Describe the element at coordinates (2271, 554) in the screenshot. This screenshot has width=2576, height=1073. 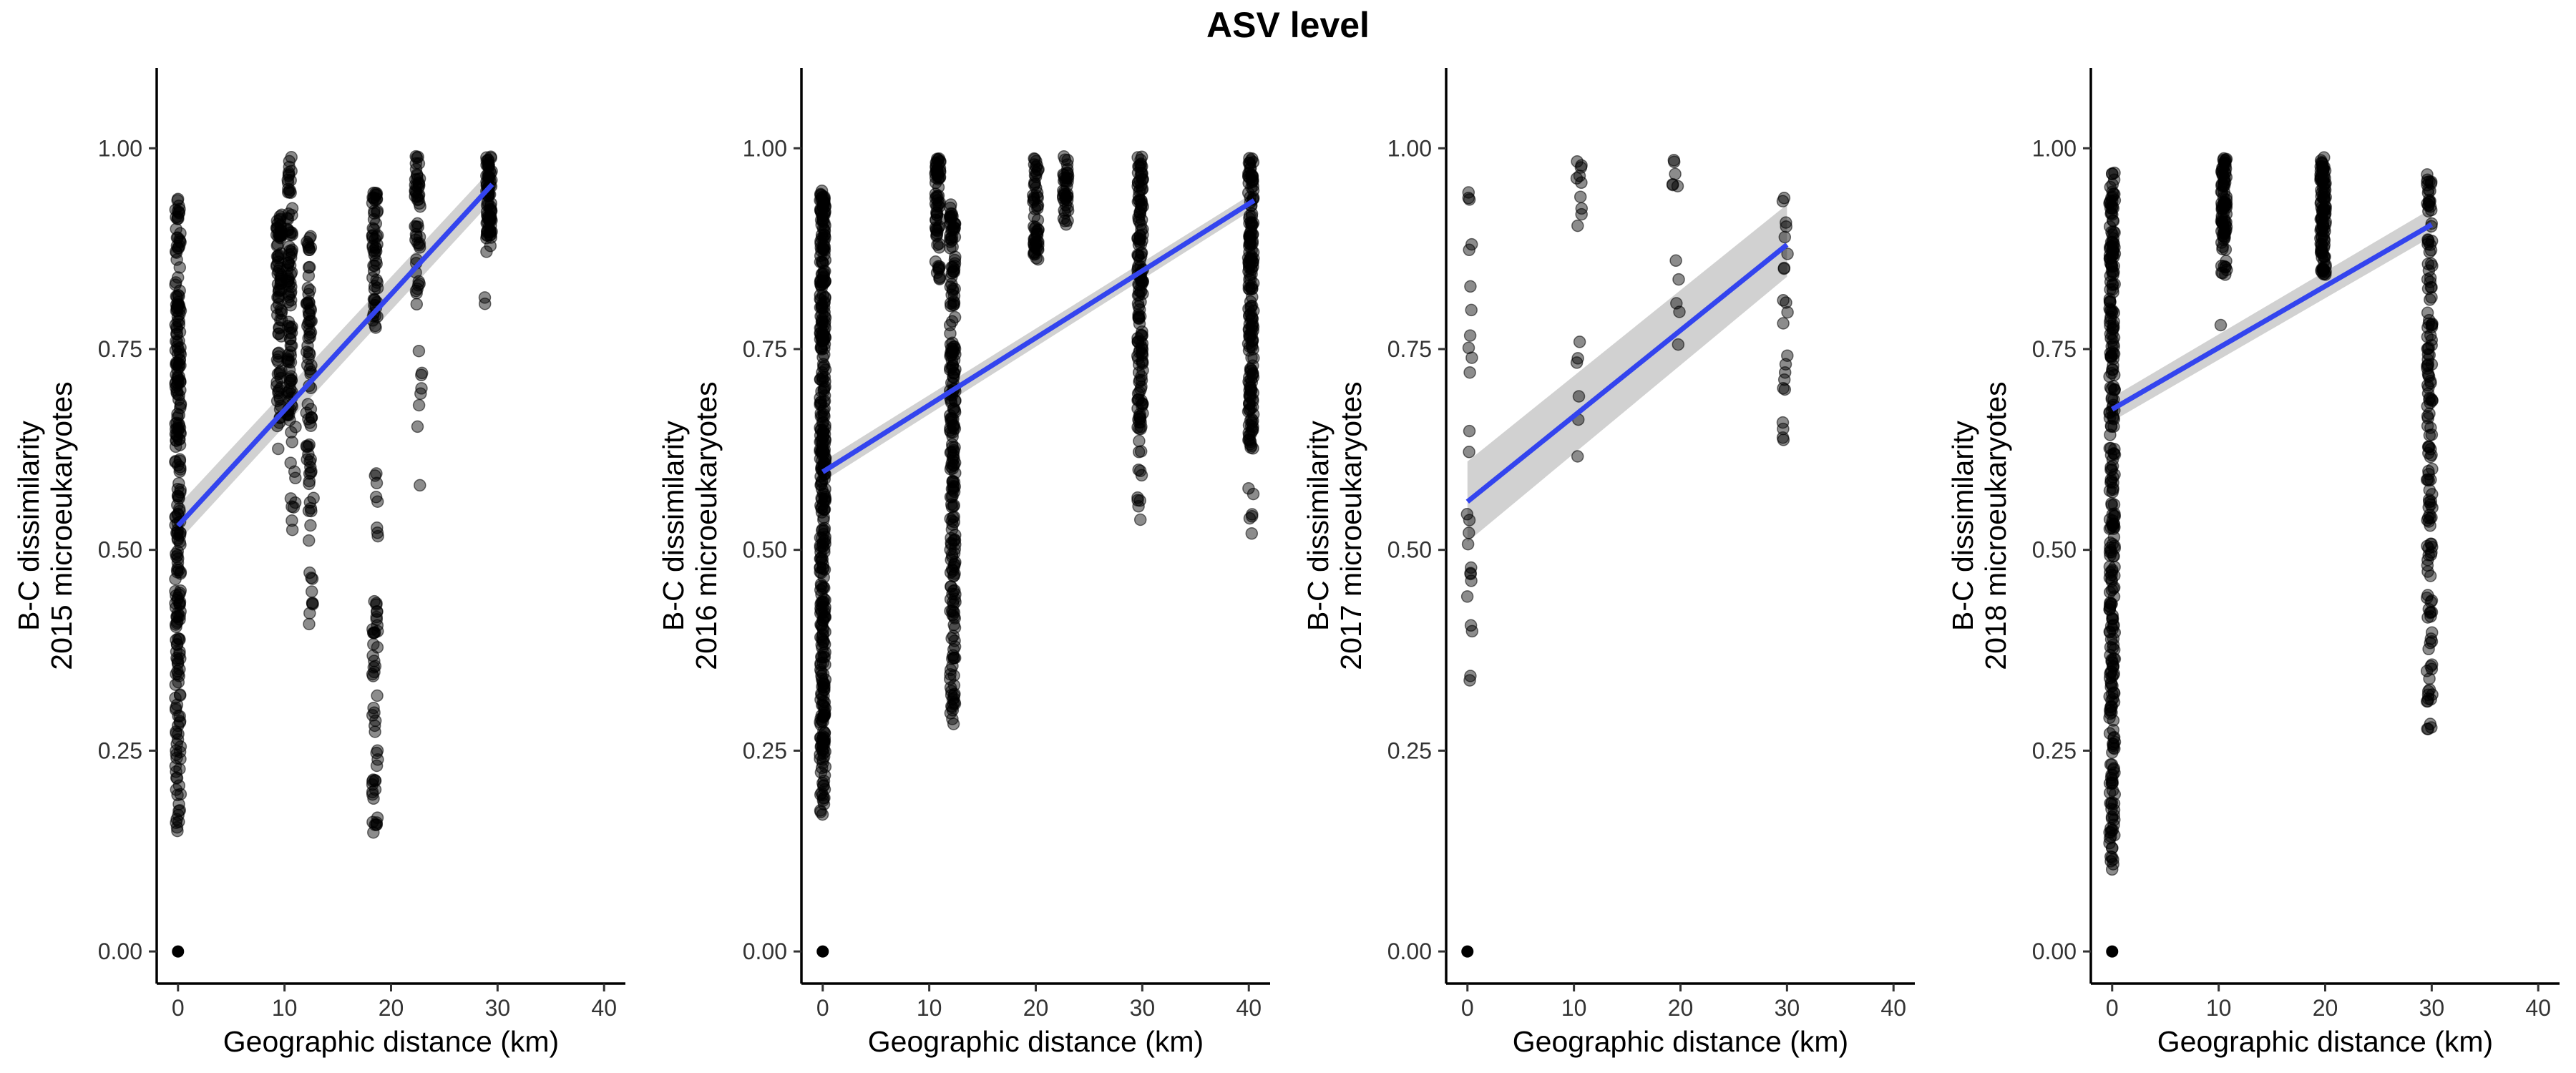
I see `scatter-points` at that location.